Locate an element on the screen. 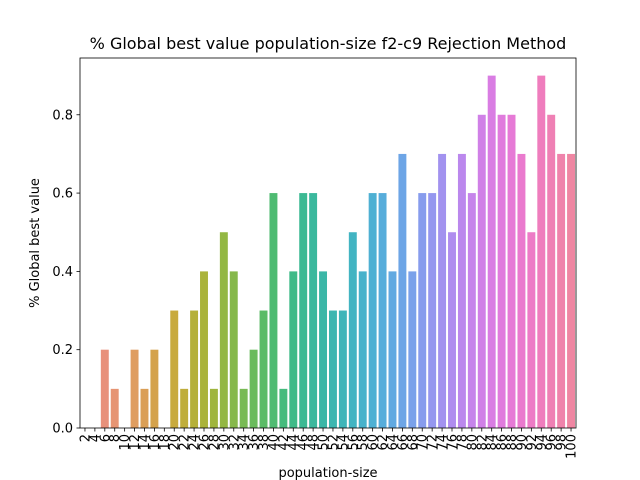 This screenshot has width=640, height=480. x-tick-label: 56 is located at coordinates (353, 442).